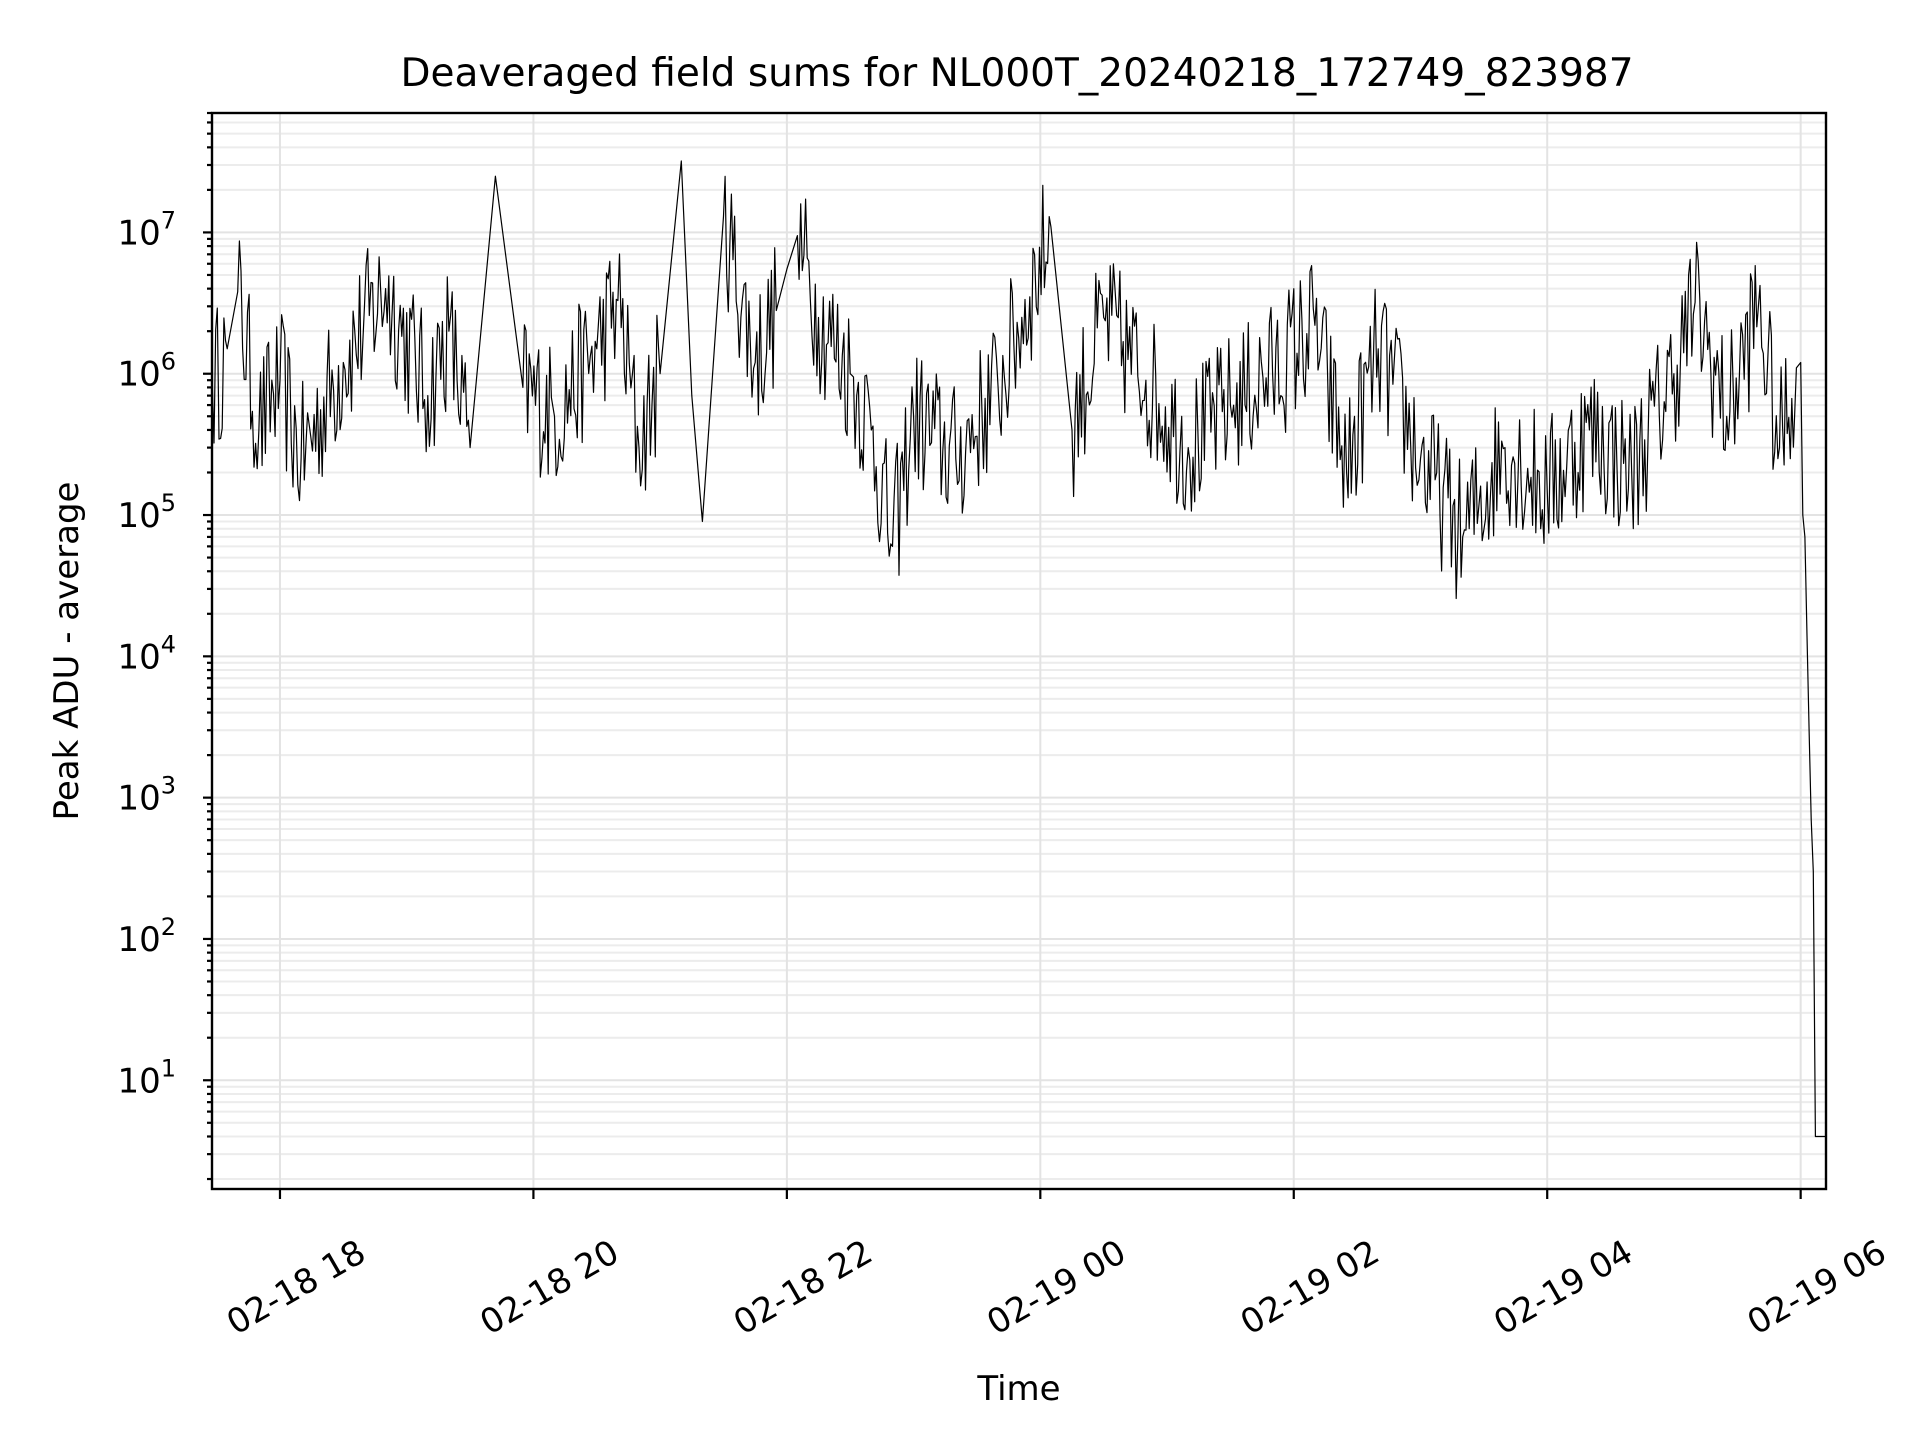 Image resolution: width=1920 pixels, height=1440 pixels. I want to click on y-tick-label: 10⁷, so click(146, 229).